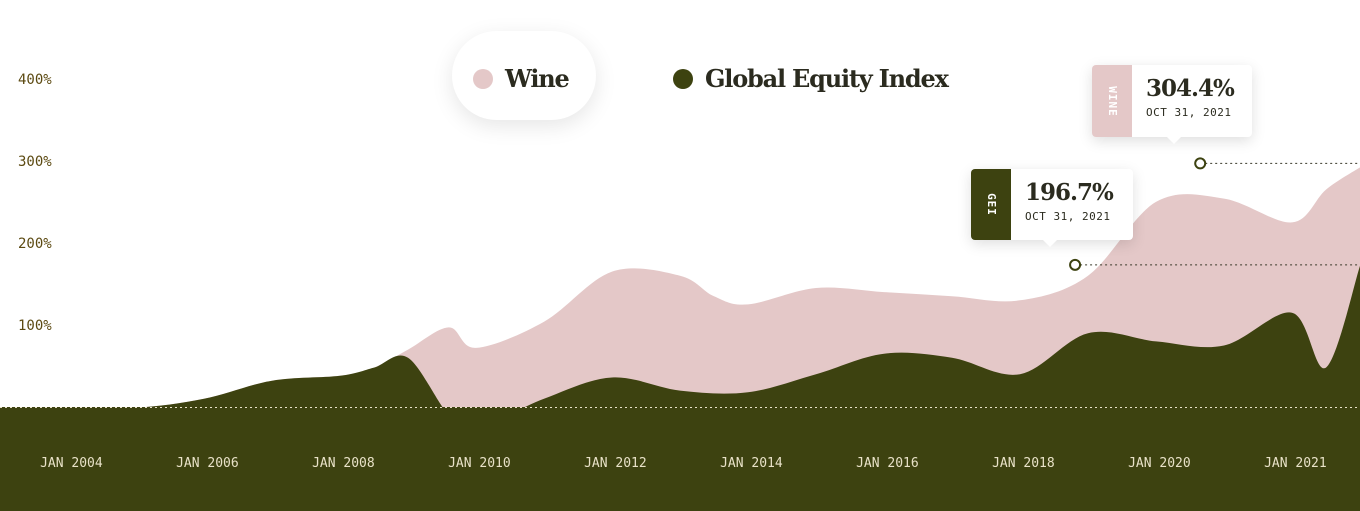  What do you see at coordinates (537, 78) in the screenshot?
I see `legend-label-wine: Wine` at bounding box center [537, 78].